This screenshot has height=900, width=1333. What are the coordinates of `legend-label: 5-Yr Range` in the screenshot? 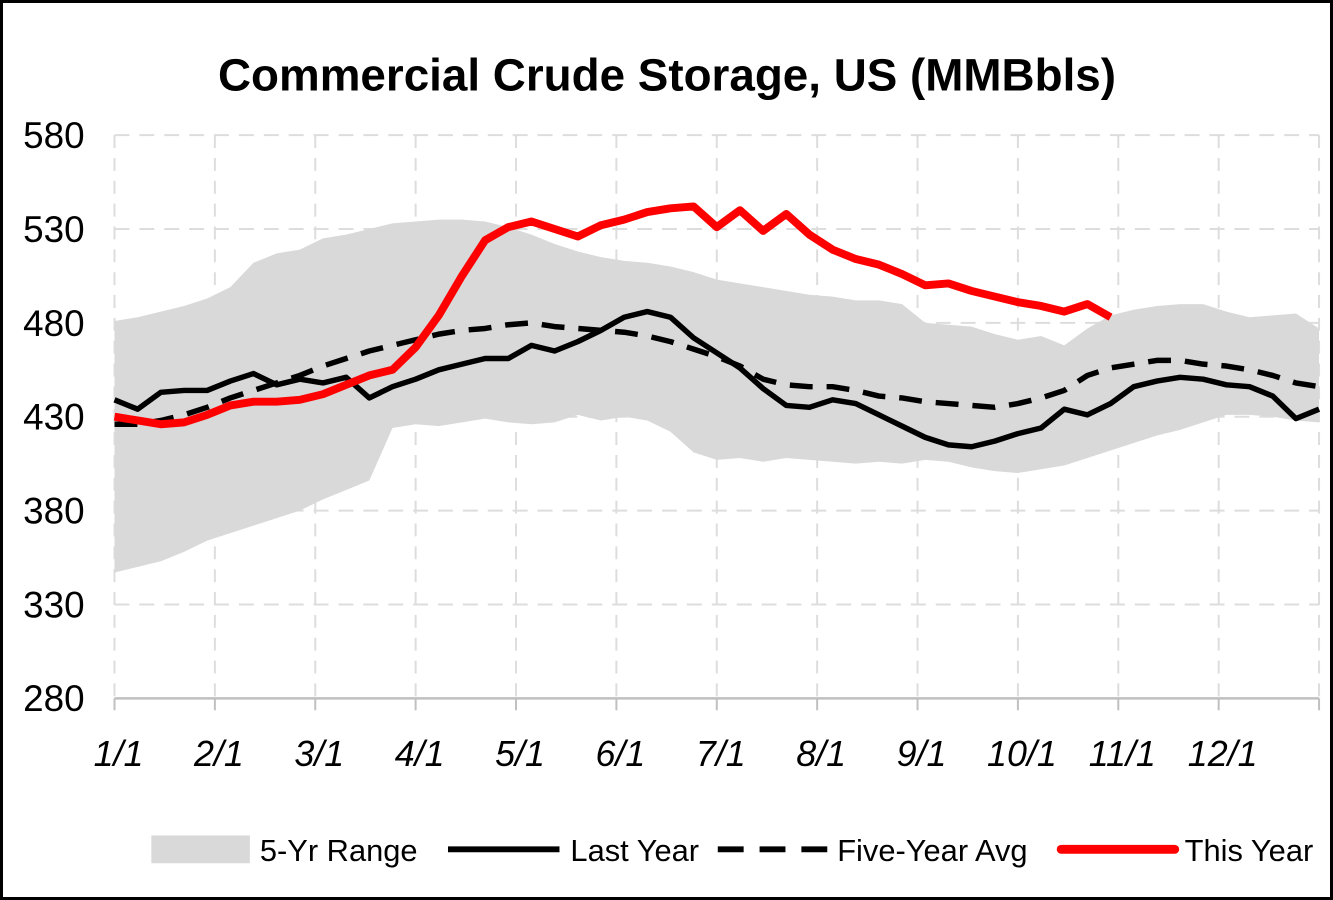 It's located at (339, 850).